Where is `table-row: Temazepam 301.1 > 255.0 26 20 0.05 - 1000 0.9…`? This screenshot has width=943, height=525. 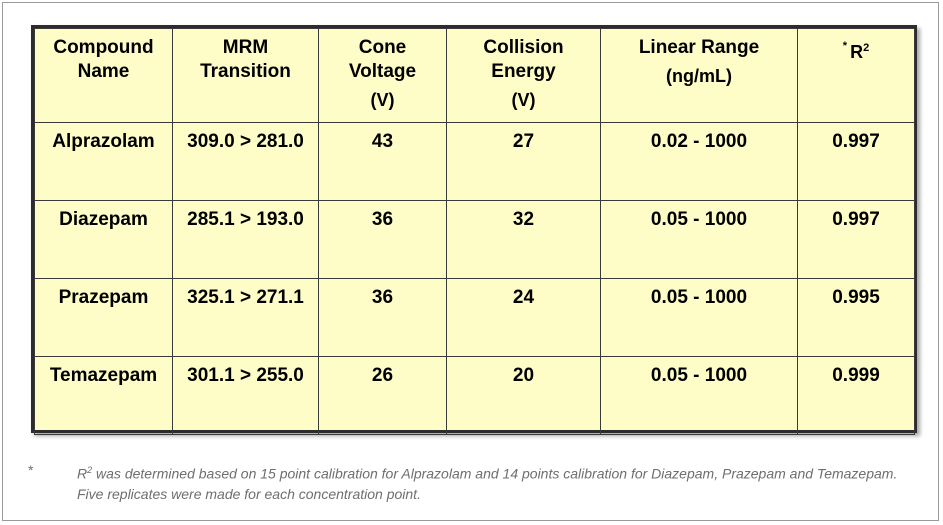
table-row: Temazepam 301.1 > 255.0 26 20 0.05 - 1000 0.9… is located at coordinates (474, 395).